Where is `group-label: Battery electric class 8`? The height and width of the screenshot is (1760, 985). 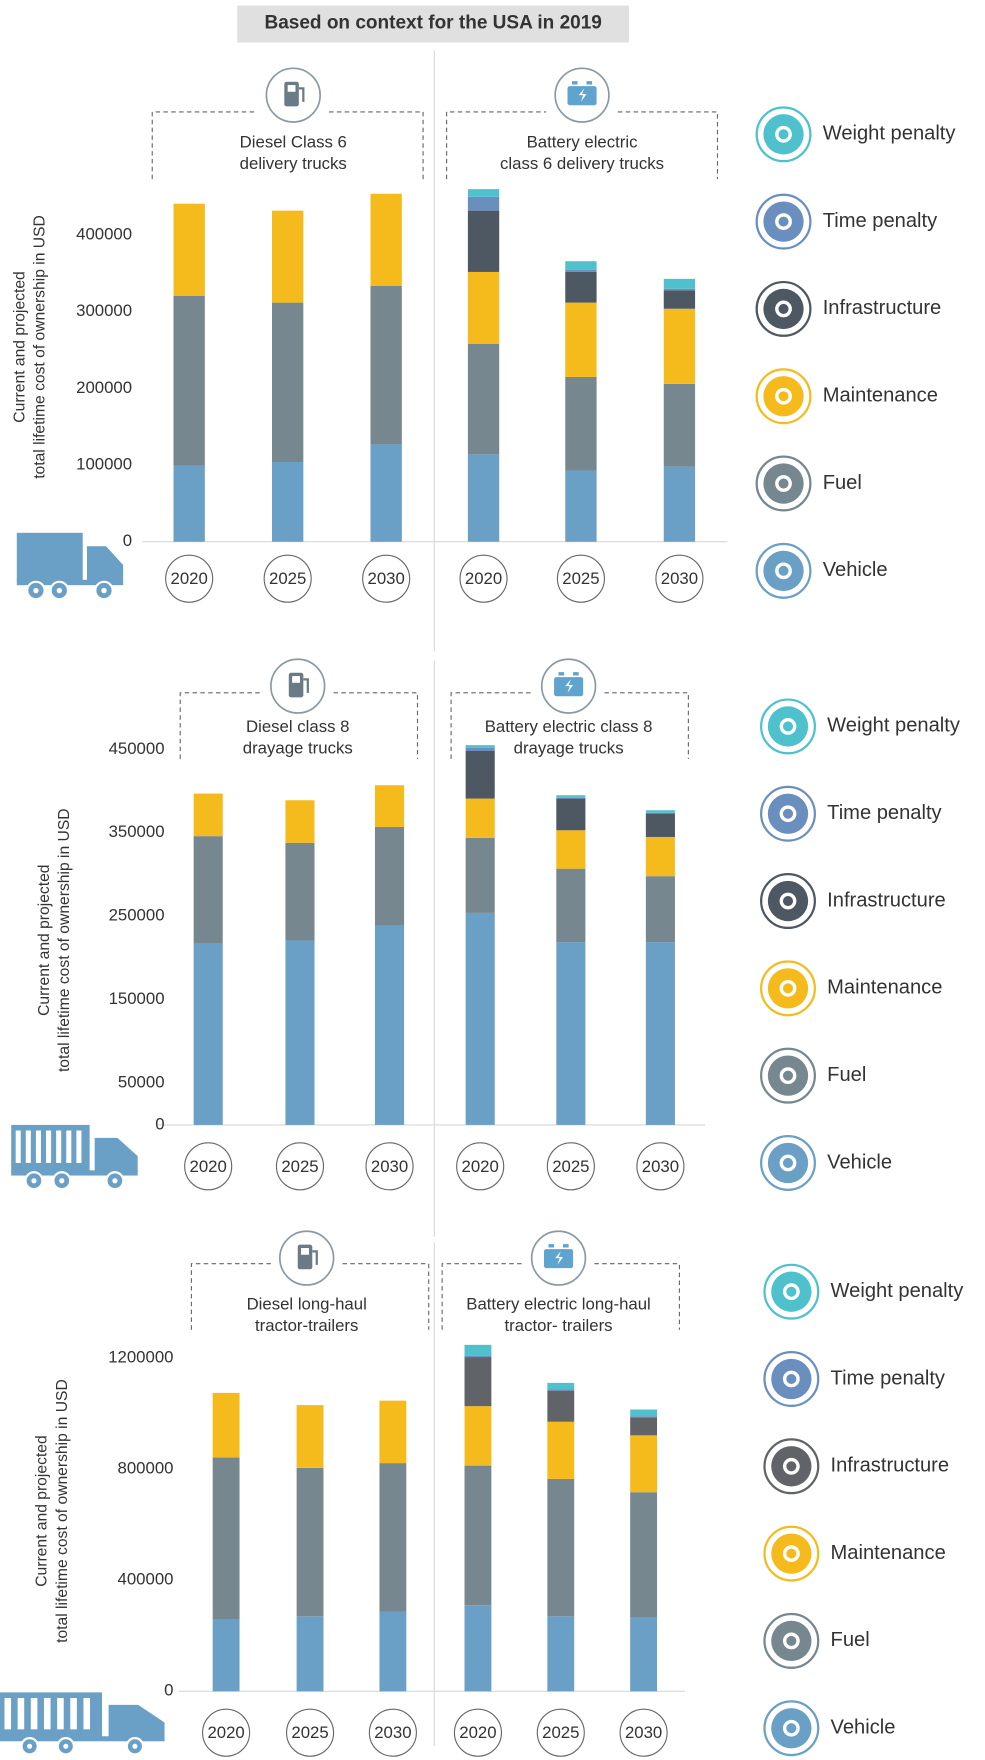 group-label: Battery electric class 8 is located at coordinates (569, 726).